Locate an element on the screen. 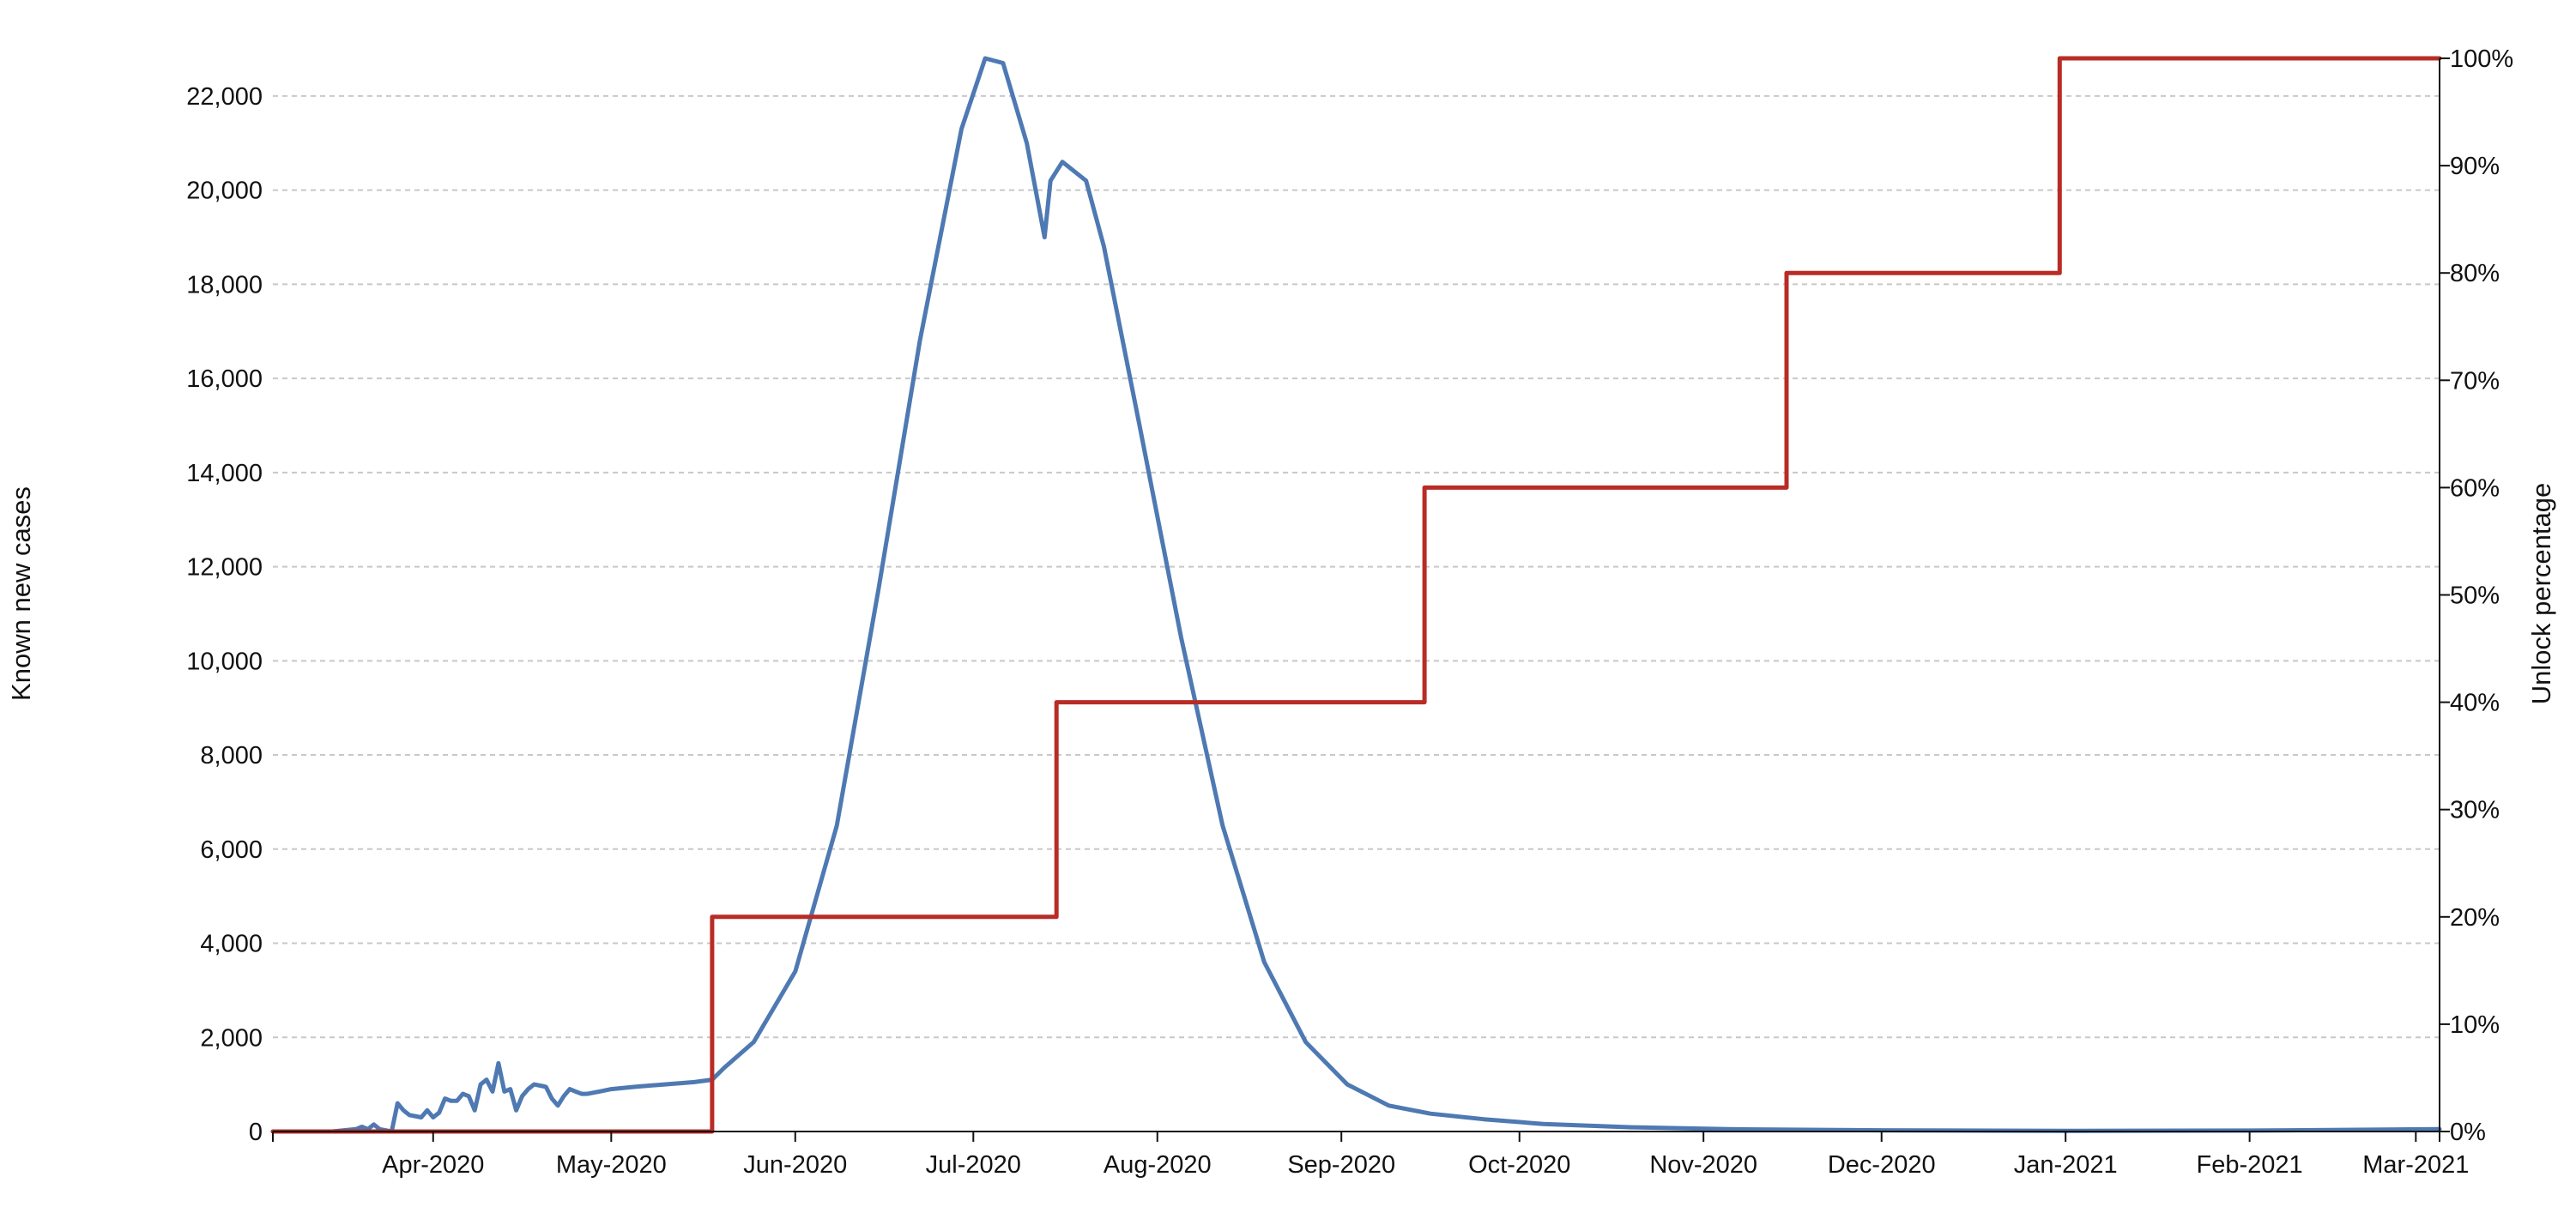 This screenshot has height=1213, width=2576. y2-tick-label: 10% is located at coordinates (2475, 1025).